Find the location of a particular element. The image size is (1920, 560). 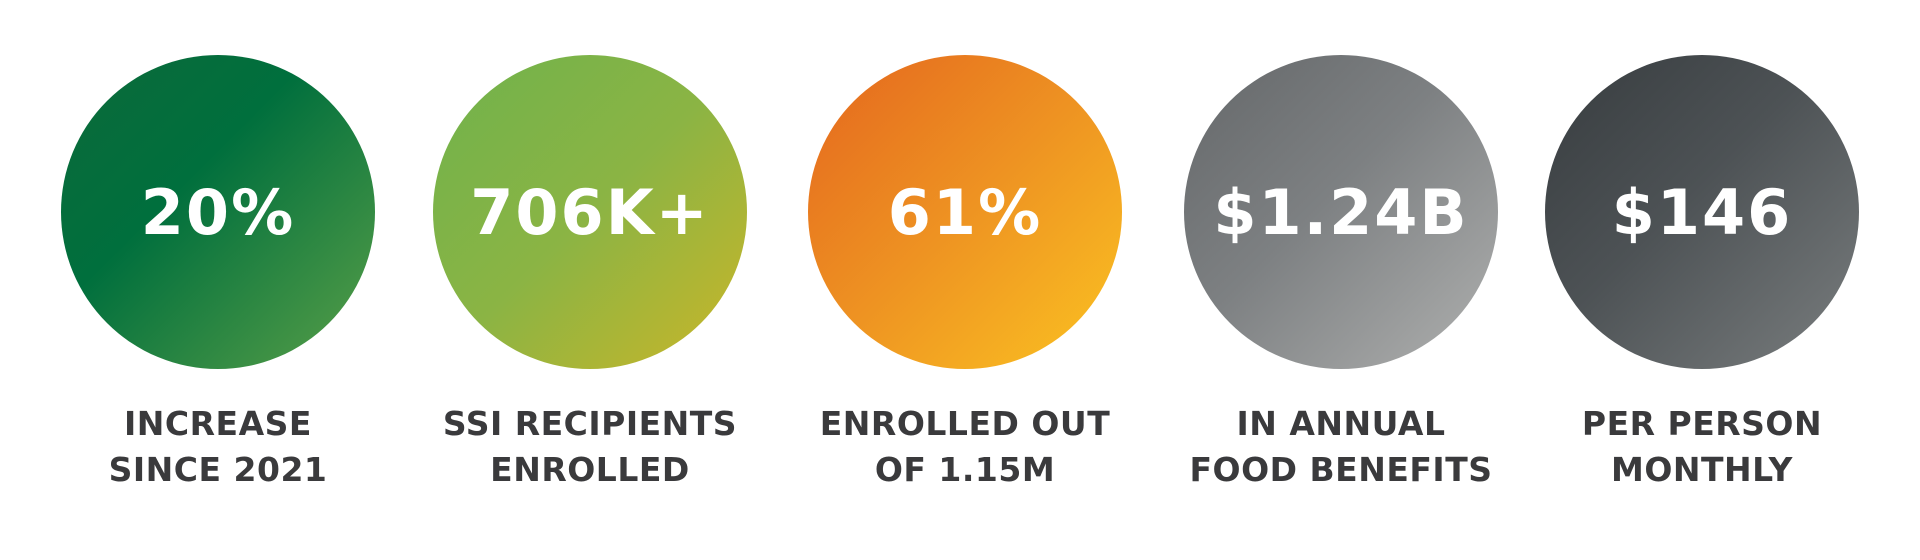

stat-circle: $1.24B is located at coordinates (1341, 212).